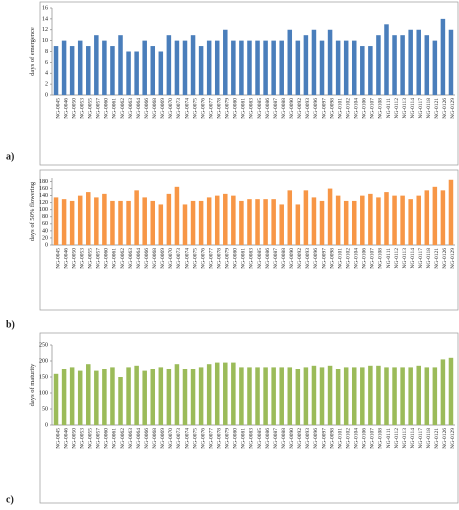  What do you see at coordinates (58, 258) in the screenshot?
I see `x-tick-label: NG-0045` at bounding box center [58, 258].